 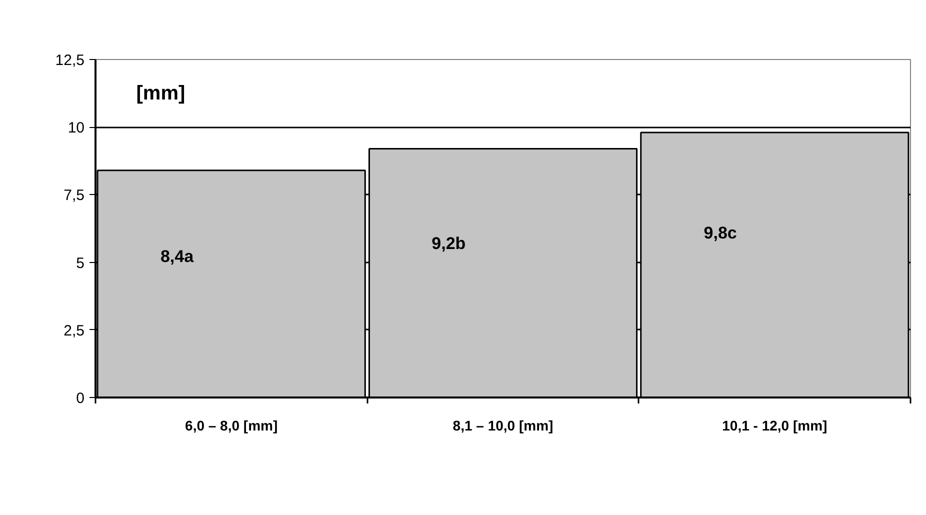 What do you see at coordinates (775, 426) in the screenshot?
I see `x-tick-label: 10,1 - 12,0 [mm]` at bounding box center [775, 426].